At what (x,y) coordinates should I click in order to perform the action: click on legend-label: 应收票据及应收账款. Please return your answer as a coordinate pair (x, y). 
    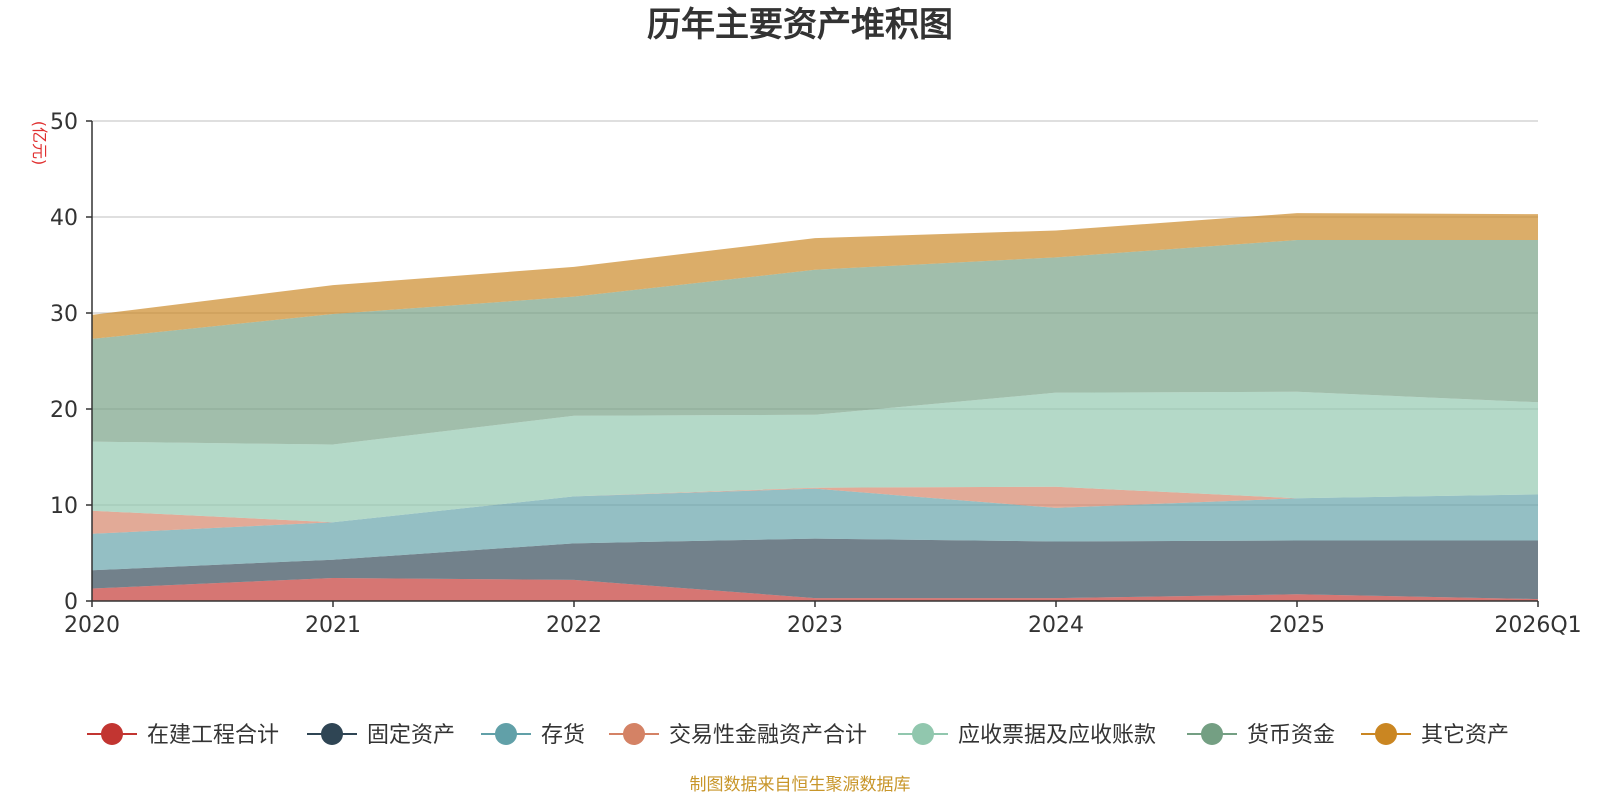
    Looking at the image, I should click on (1057, 735).